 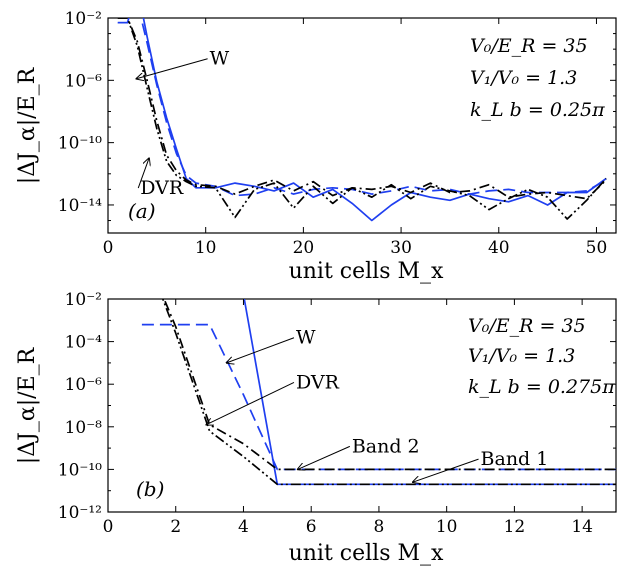 What do you see at coordinates (377, 404) in the screenshot?
I see `panel-b-annotations: W DVR Band 2 Band 1` at bounding box center [377, 404].